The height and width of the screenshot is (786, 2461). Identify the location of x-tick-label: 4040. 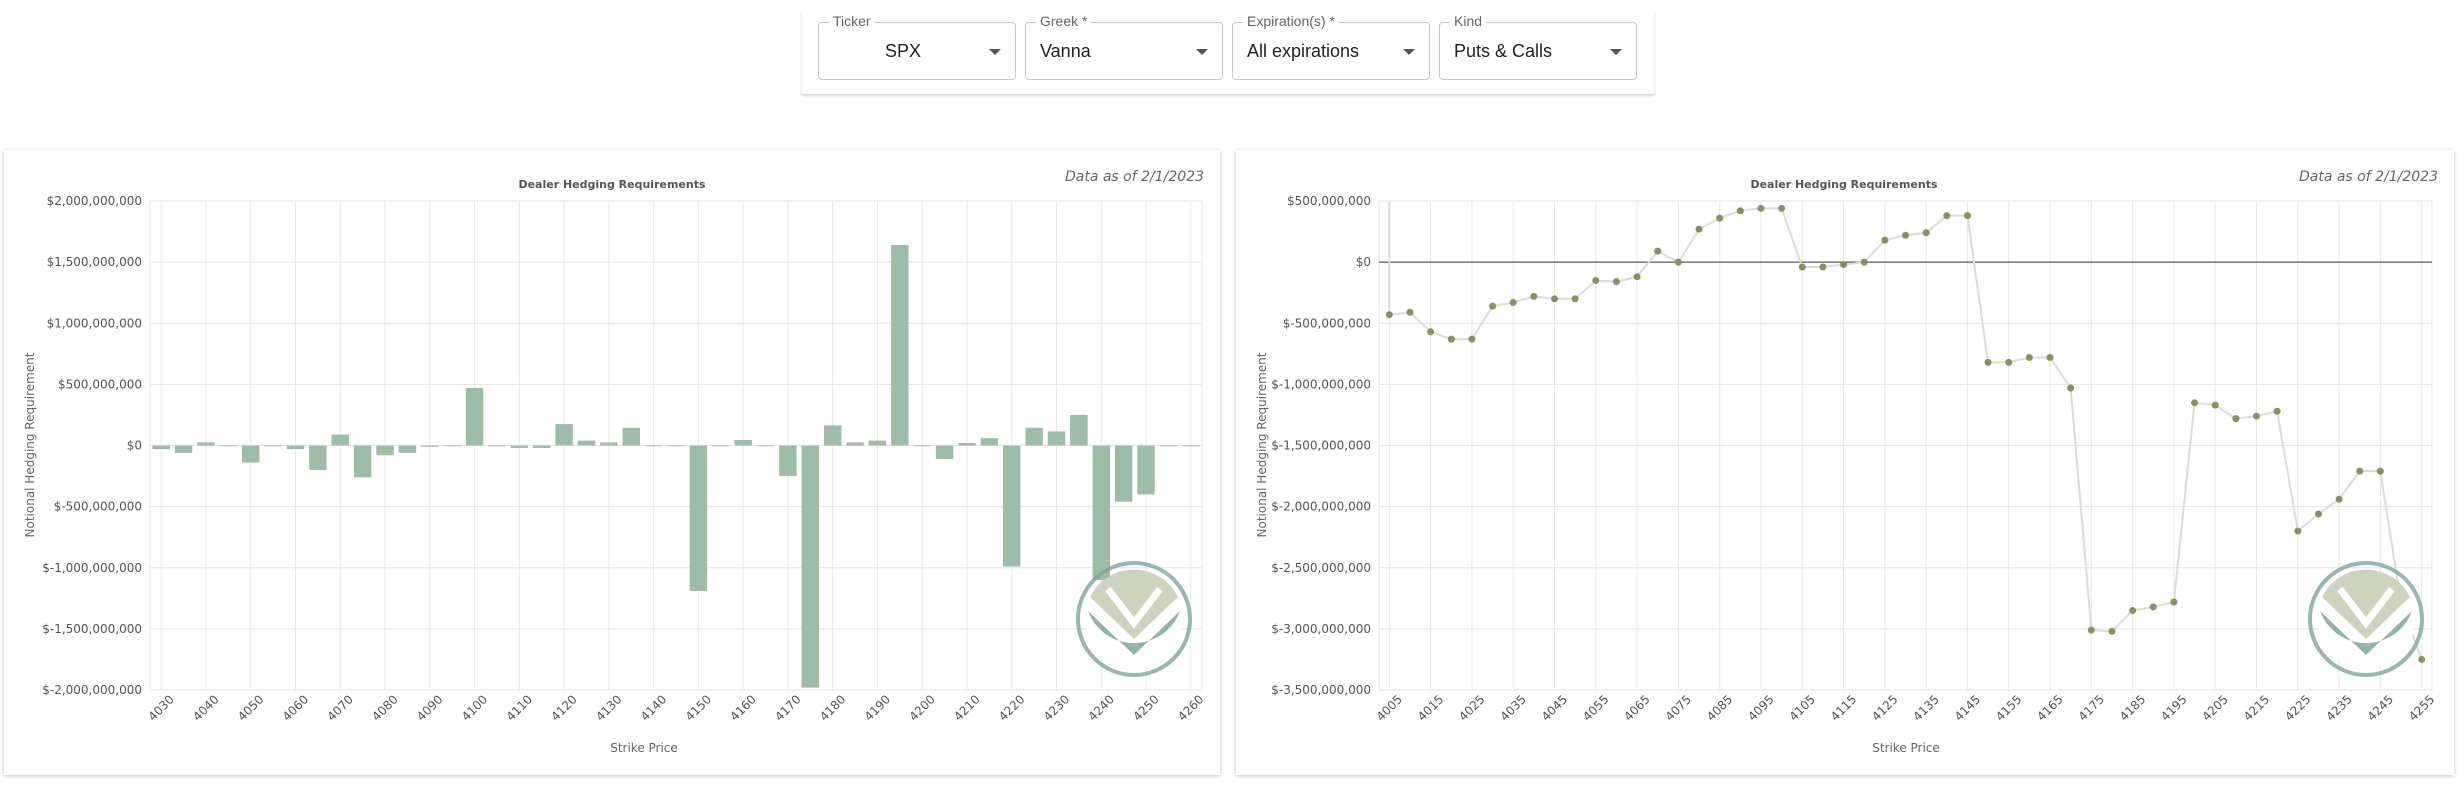
(205, 707).